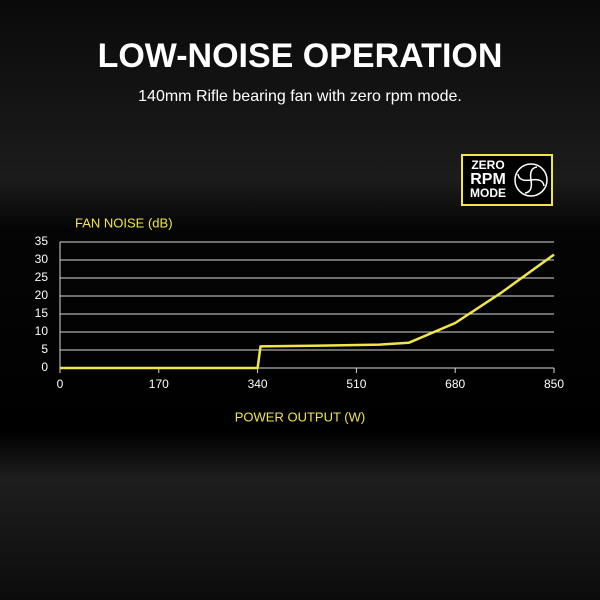 This screenshot has height=600, width=600. Describe the element at coordinates (42, 331) in the screenshot. I see `y-tick-label: 10` at that location.